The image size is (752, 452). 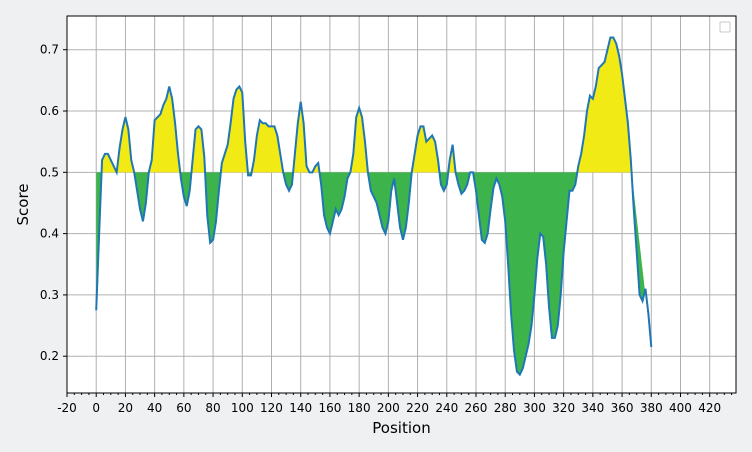 What do you see at coordinates (709, 408) in the screenshot?
I see `x-tick-label: 420` at bounding box center [709, 408].